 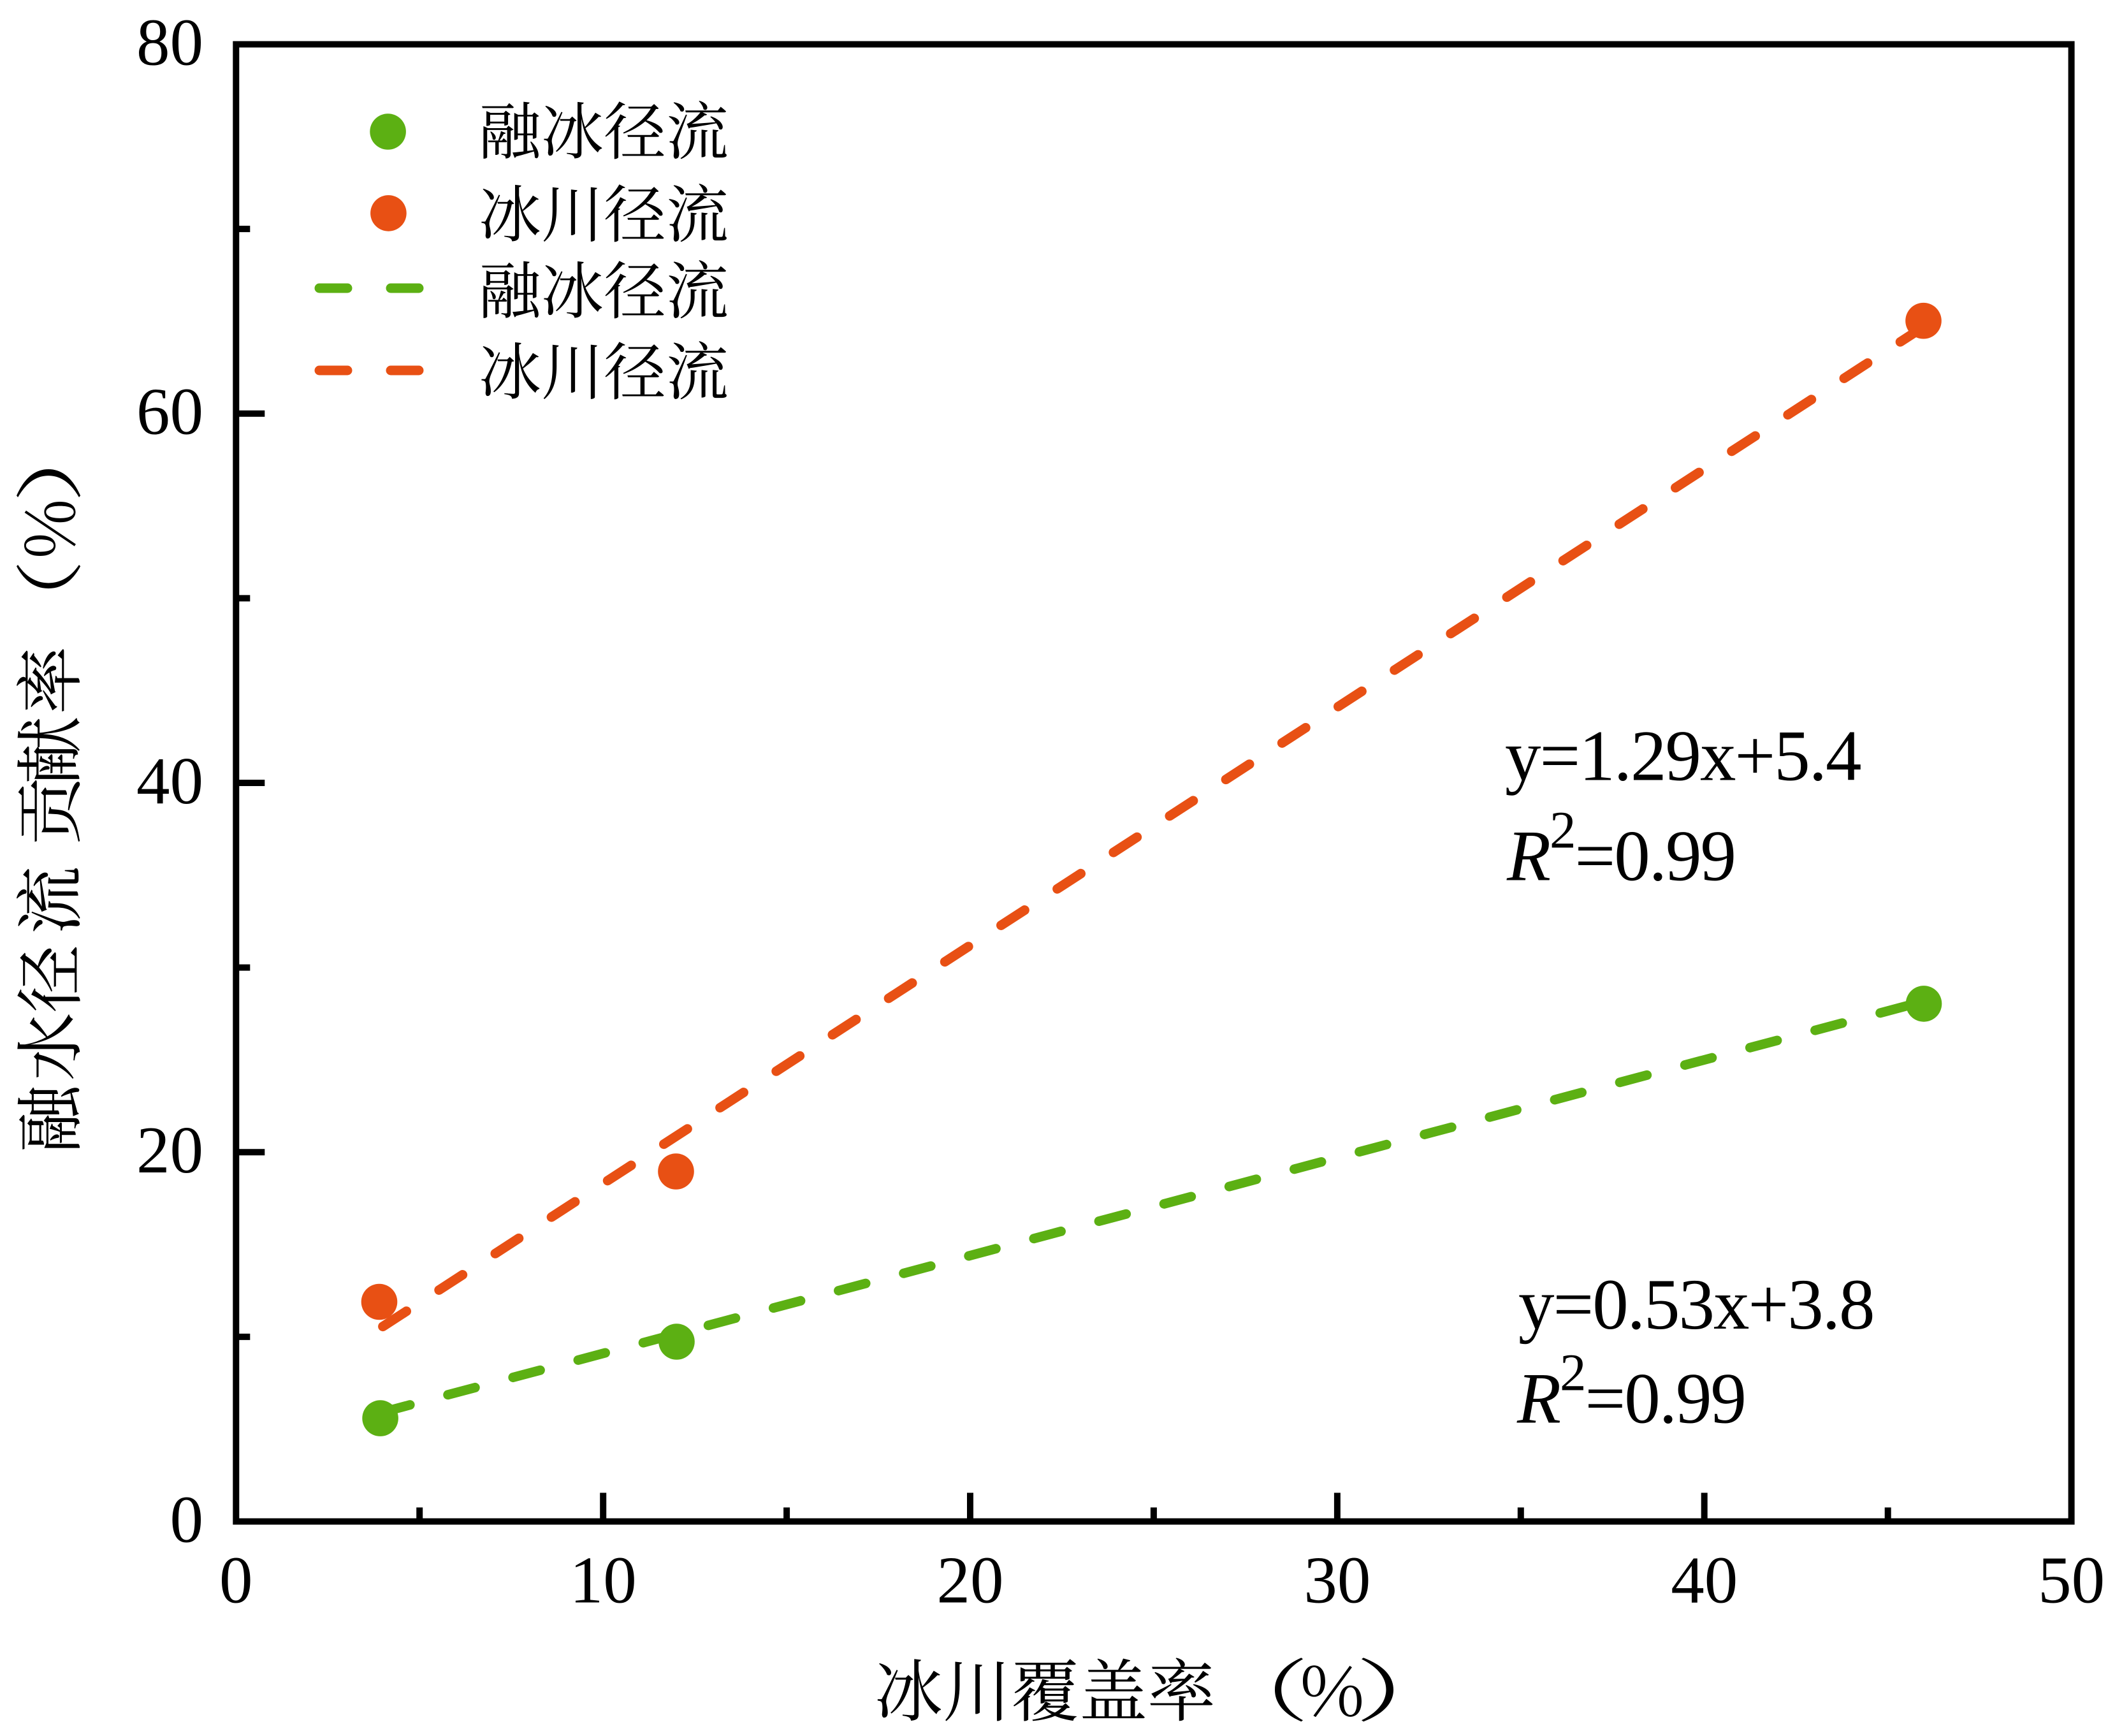 I want to click on svg-text: 60, so click(x=170, y=411).